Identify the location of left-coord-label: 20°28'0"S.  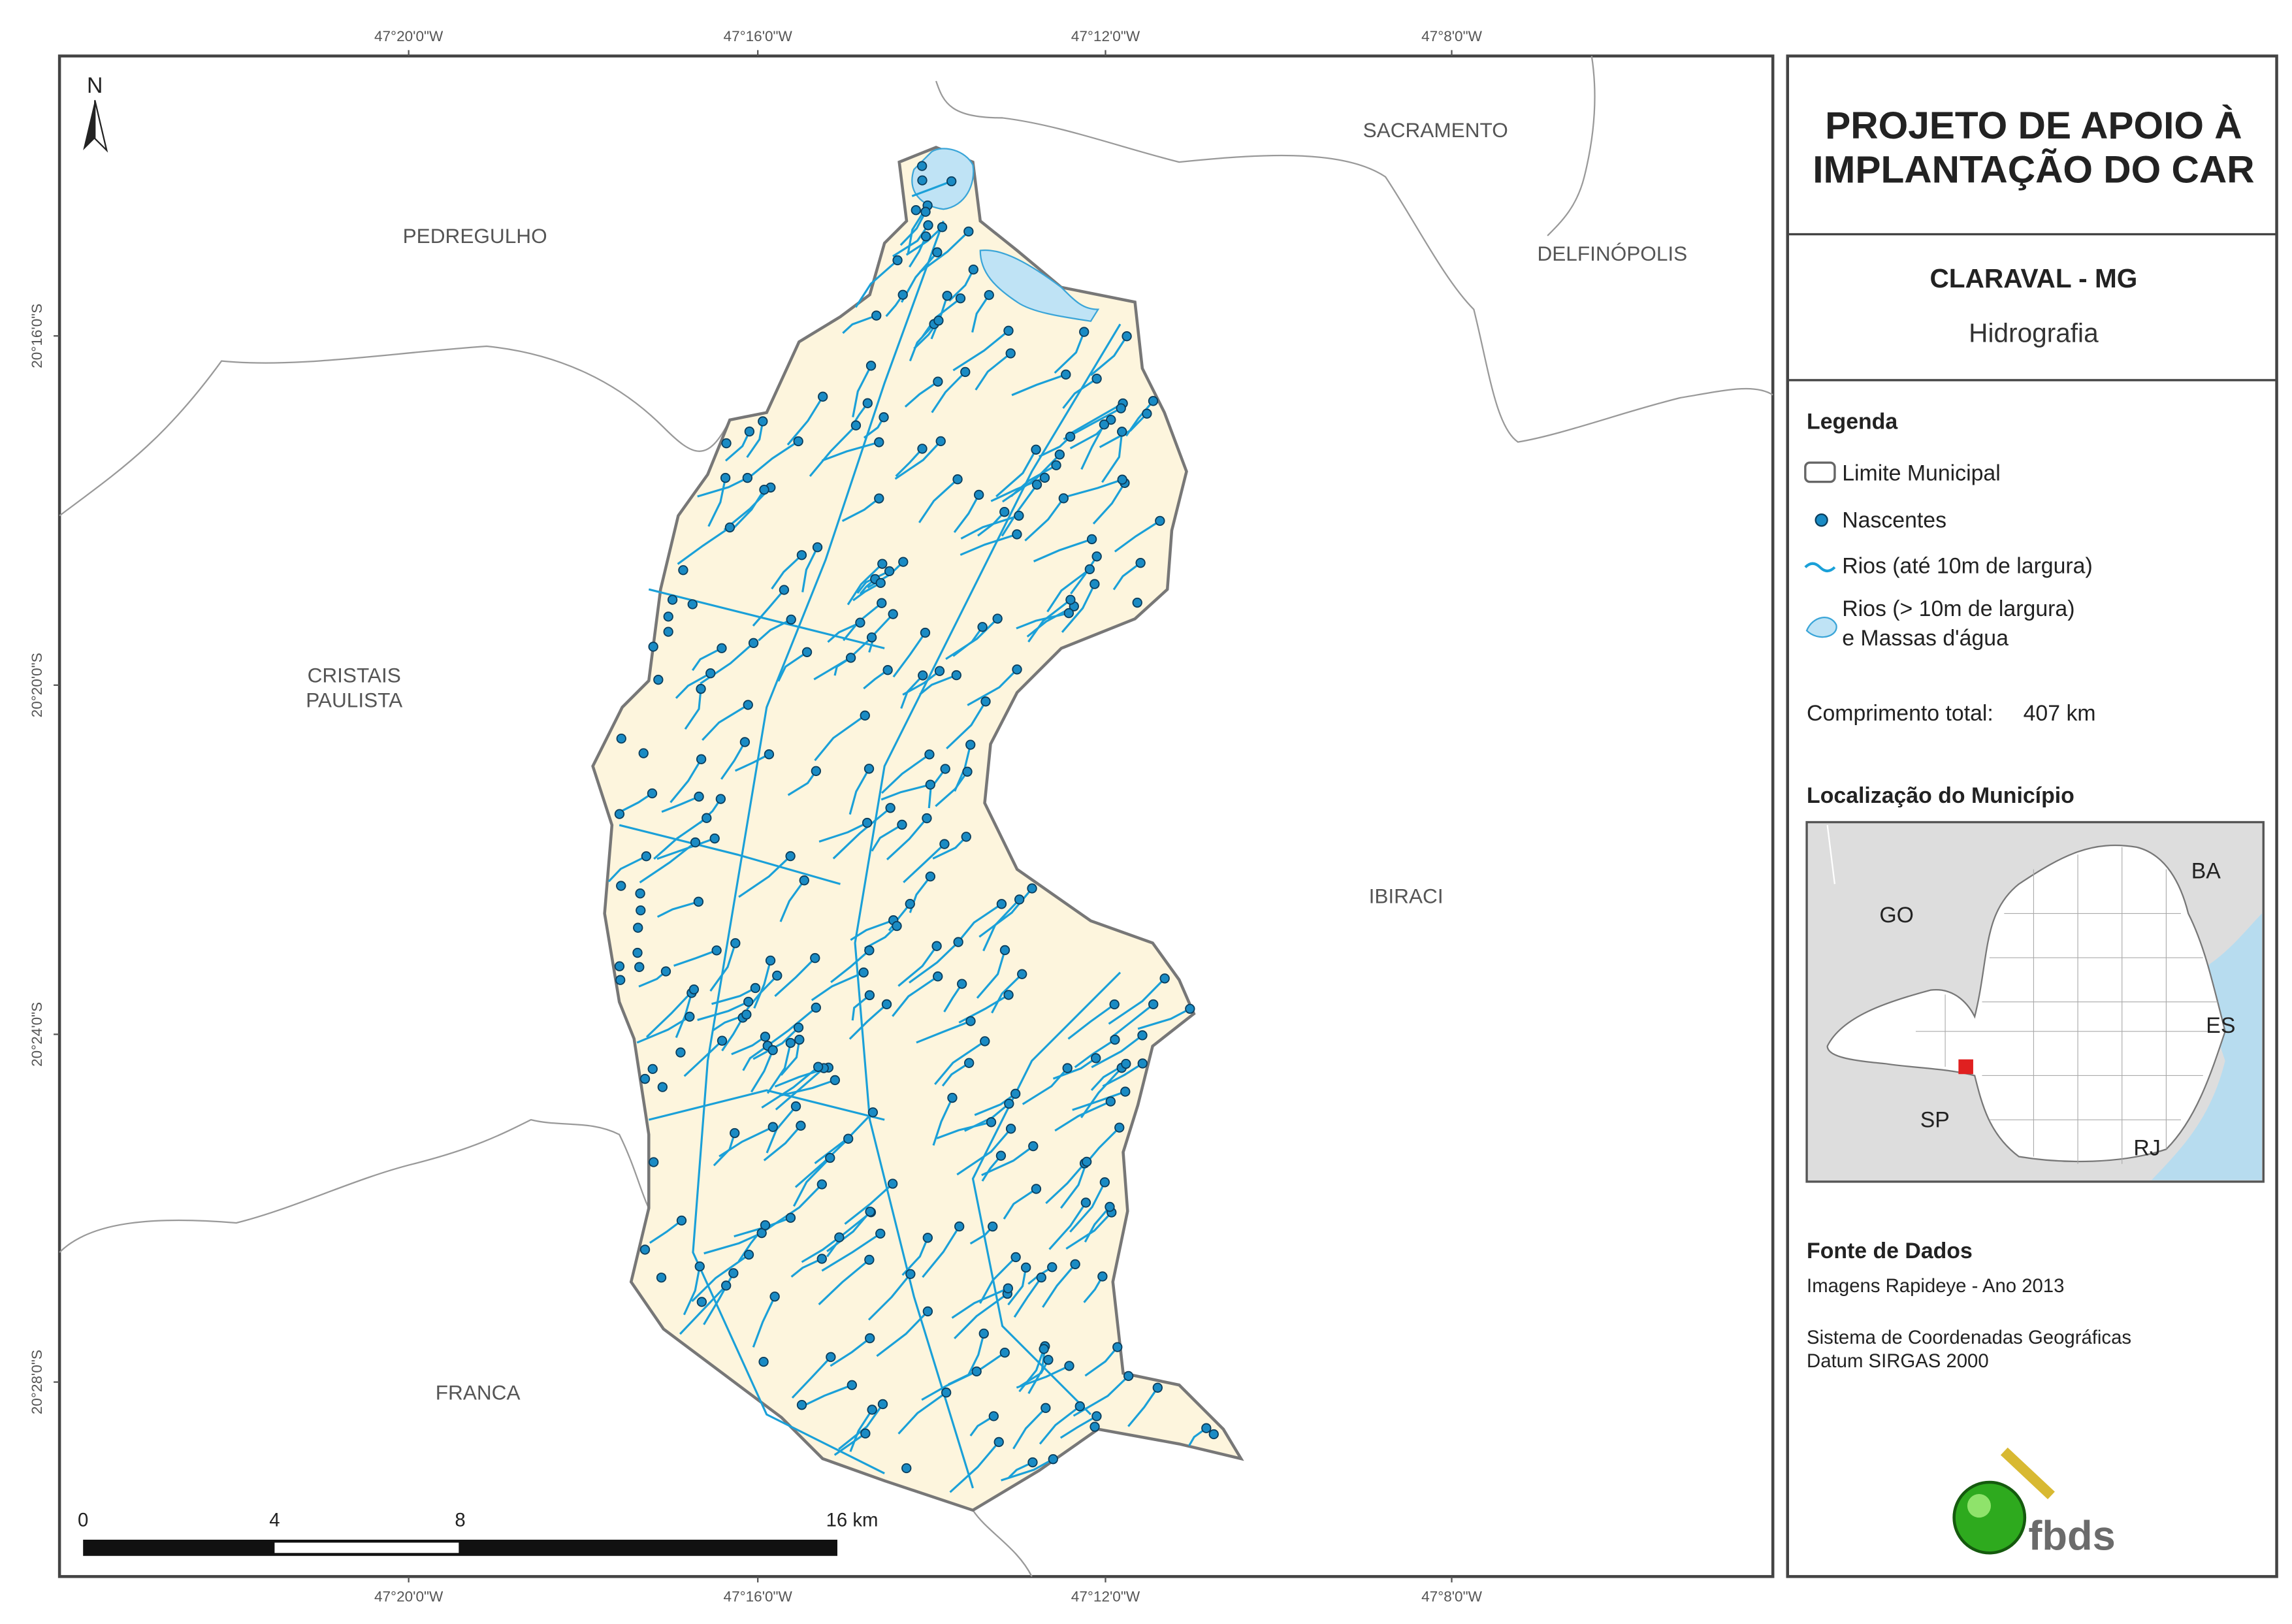
(37, 1382).